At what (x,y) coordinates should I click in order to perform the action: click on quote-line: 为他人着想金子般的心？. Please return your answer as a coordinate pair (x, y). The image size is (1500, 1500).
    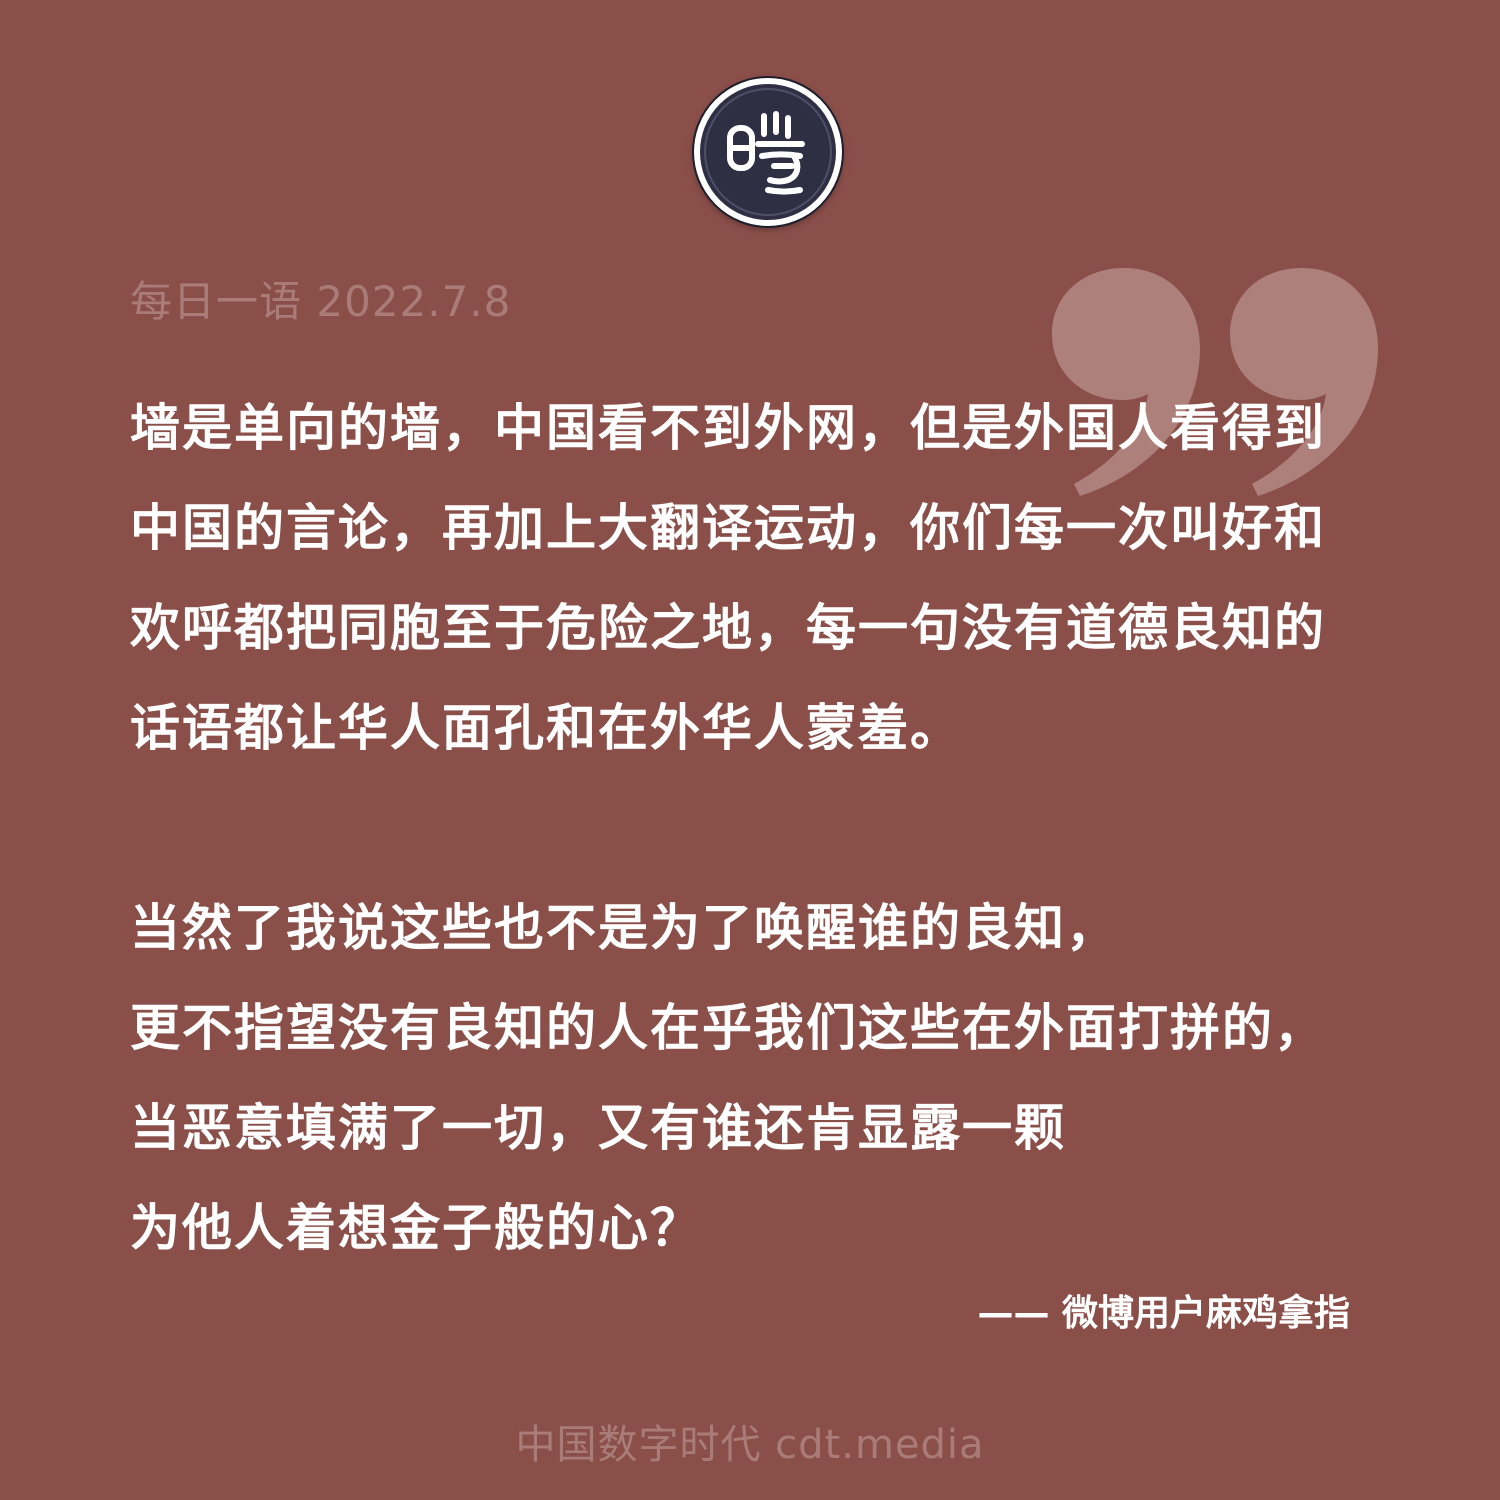
    Looking at the image, I should click on (416, 1227).